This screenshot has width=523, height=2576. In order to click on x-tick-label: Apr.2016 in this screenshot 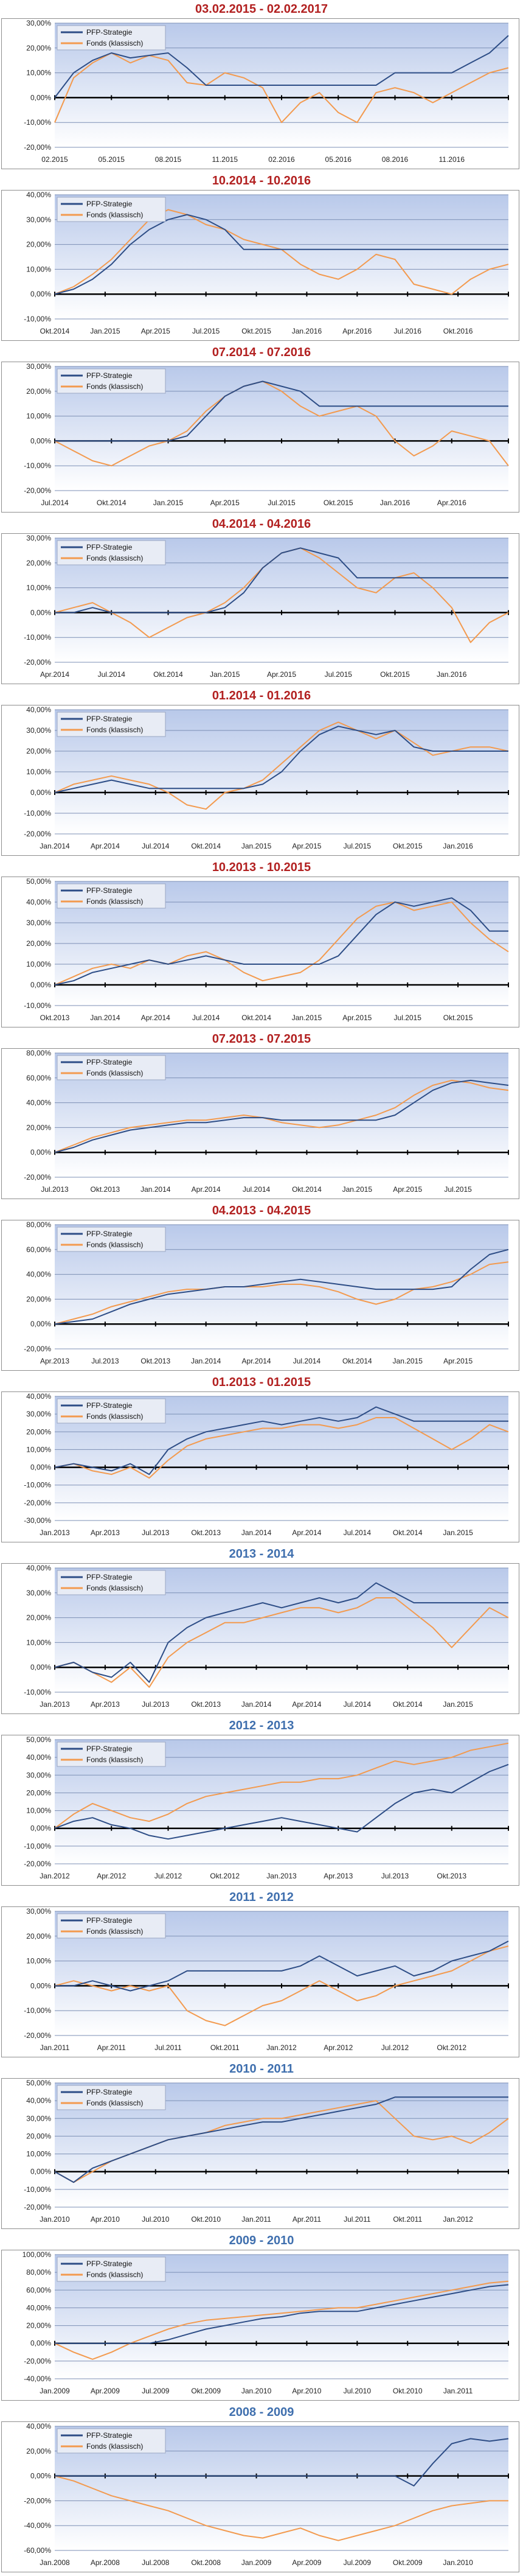, I will do `click(452, 503)`.